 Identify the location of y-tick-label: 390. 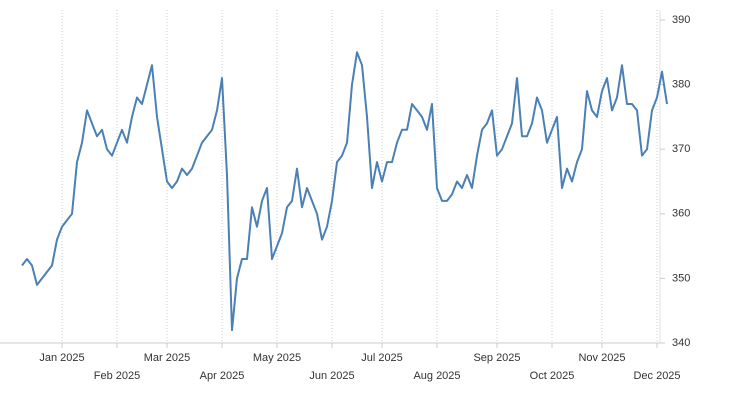
(681, 20).